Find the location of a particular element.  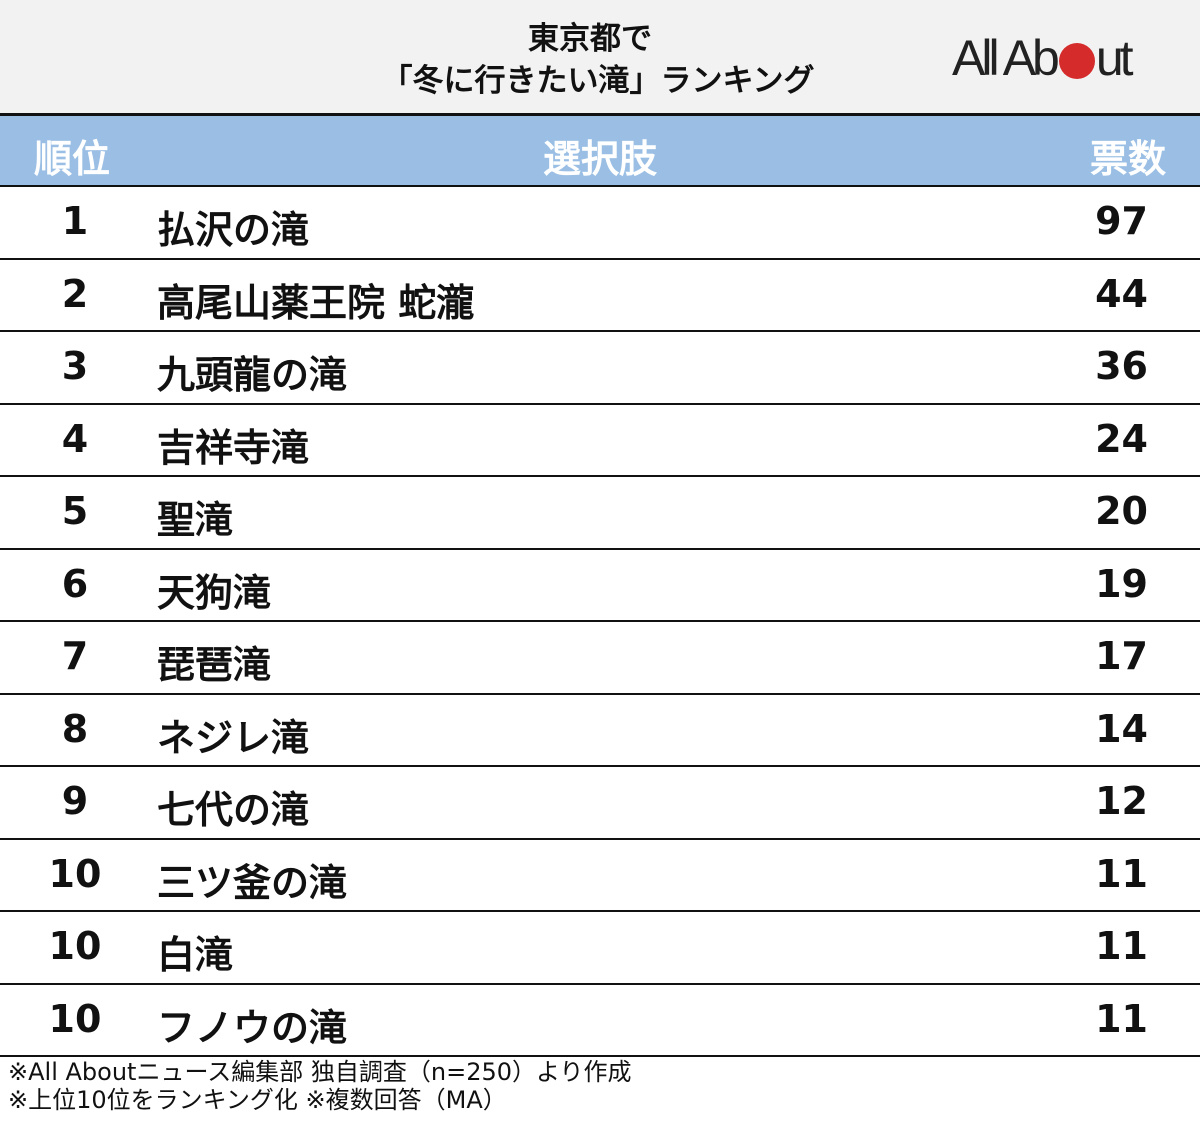

table-row: 10 白滝 11 is located at coordinates (600, 948).